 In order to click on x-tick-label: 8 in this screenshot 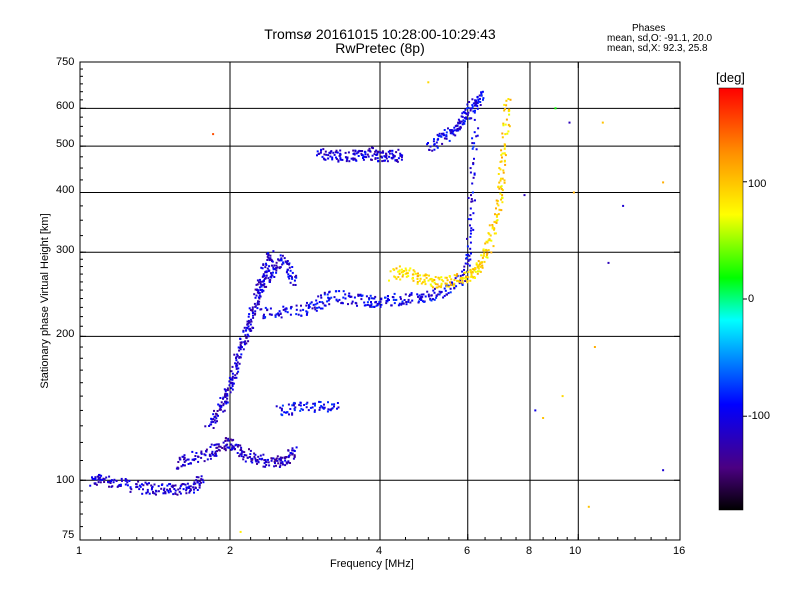, I will do `click(529, 551)`.